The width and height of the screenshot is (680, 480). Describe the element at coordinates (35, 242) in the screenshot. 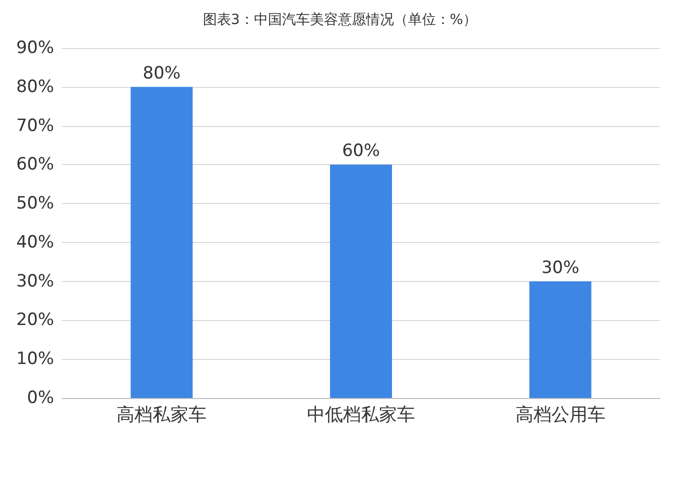

I see `y-tick-label: 40%` at that location.